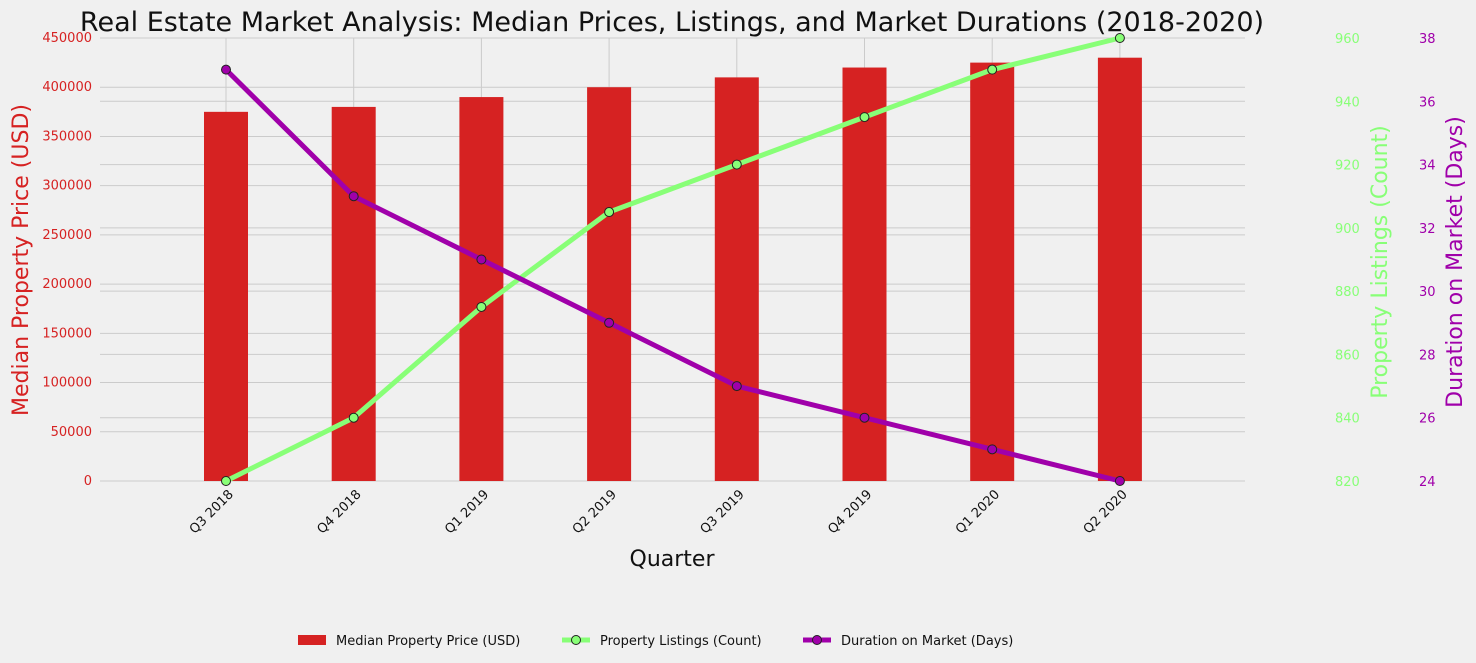 This screenshot has height=663, width=1476. I want to click on left-tick-label: 150000, so click(67, 333).